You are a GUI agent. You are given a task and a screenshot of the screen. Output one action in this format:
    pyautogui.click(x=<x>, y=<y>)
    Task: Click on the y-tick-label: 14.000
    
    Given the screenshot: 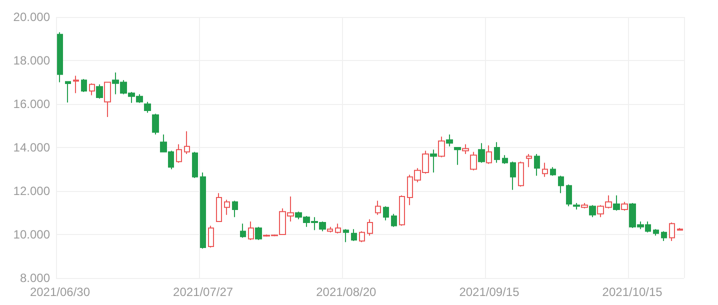 What is the action you would take?
    pyautogui.click(x=31, y=147)
    